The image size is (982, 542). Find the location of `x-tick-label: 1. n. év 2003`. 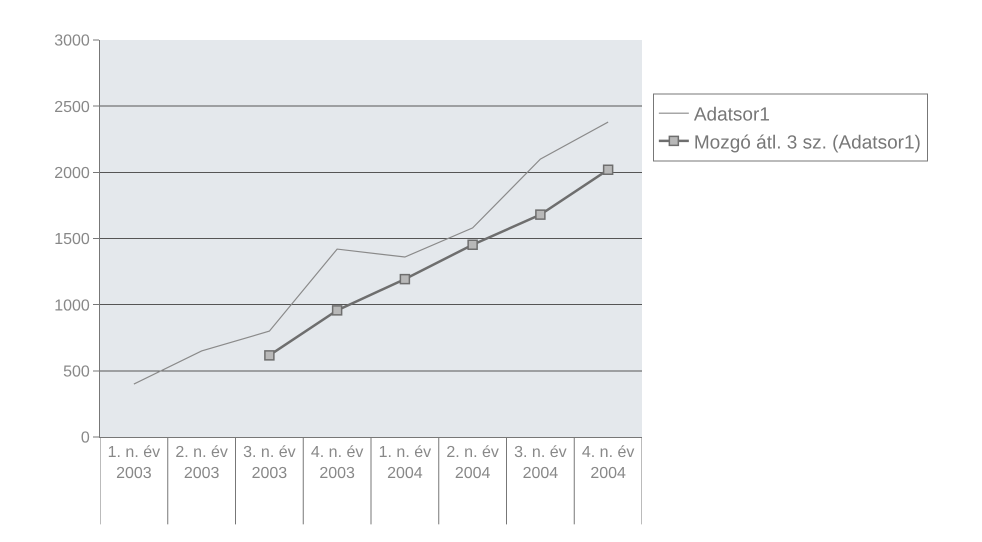

x-tick-label: 1. n. év 2003 is located at coordinates (134, 463).